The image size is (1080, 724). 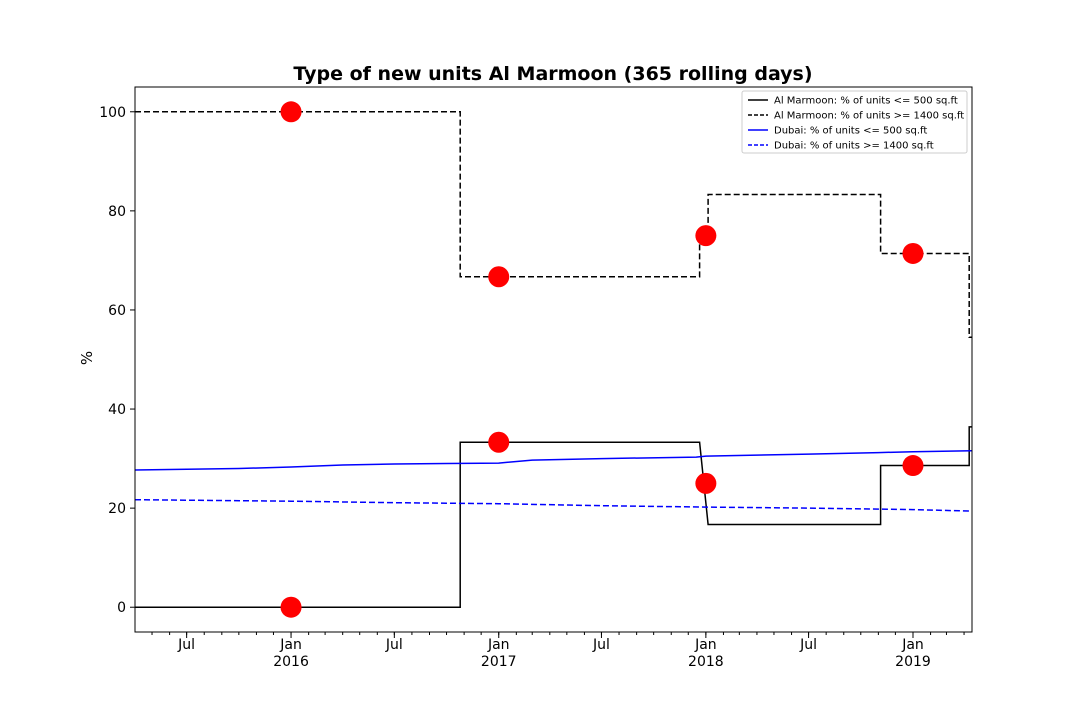 I want to click on legend-label-2: Al Marmoon: % of units >= 1400 sq.ft, so click(x=869, y=116).